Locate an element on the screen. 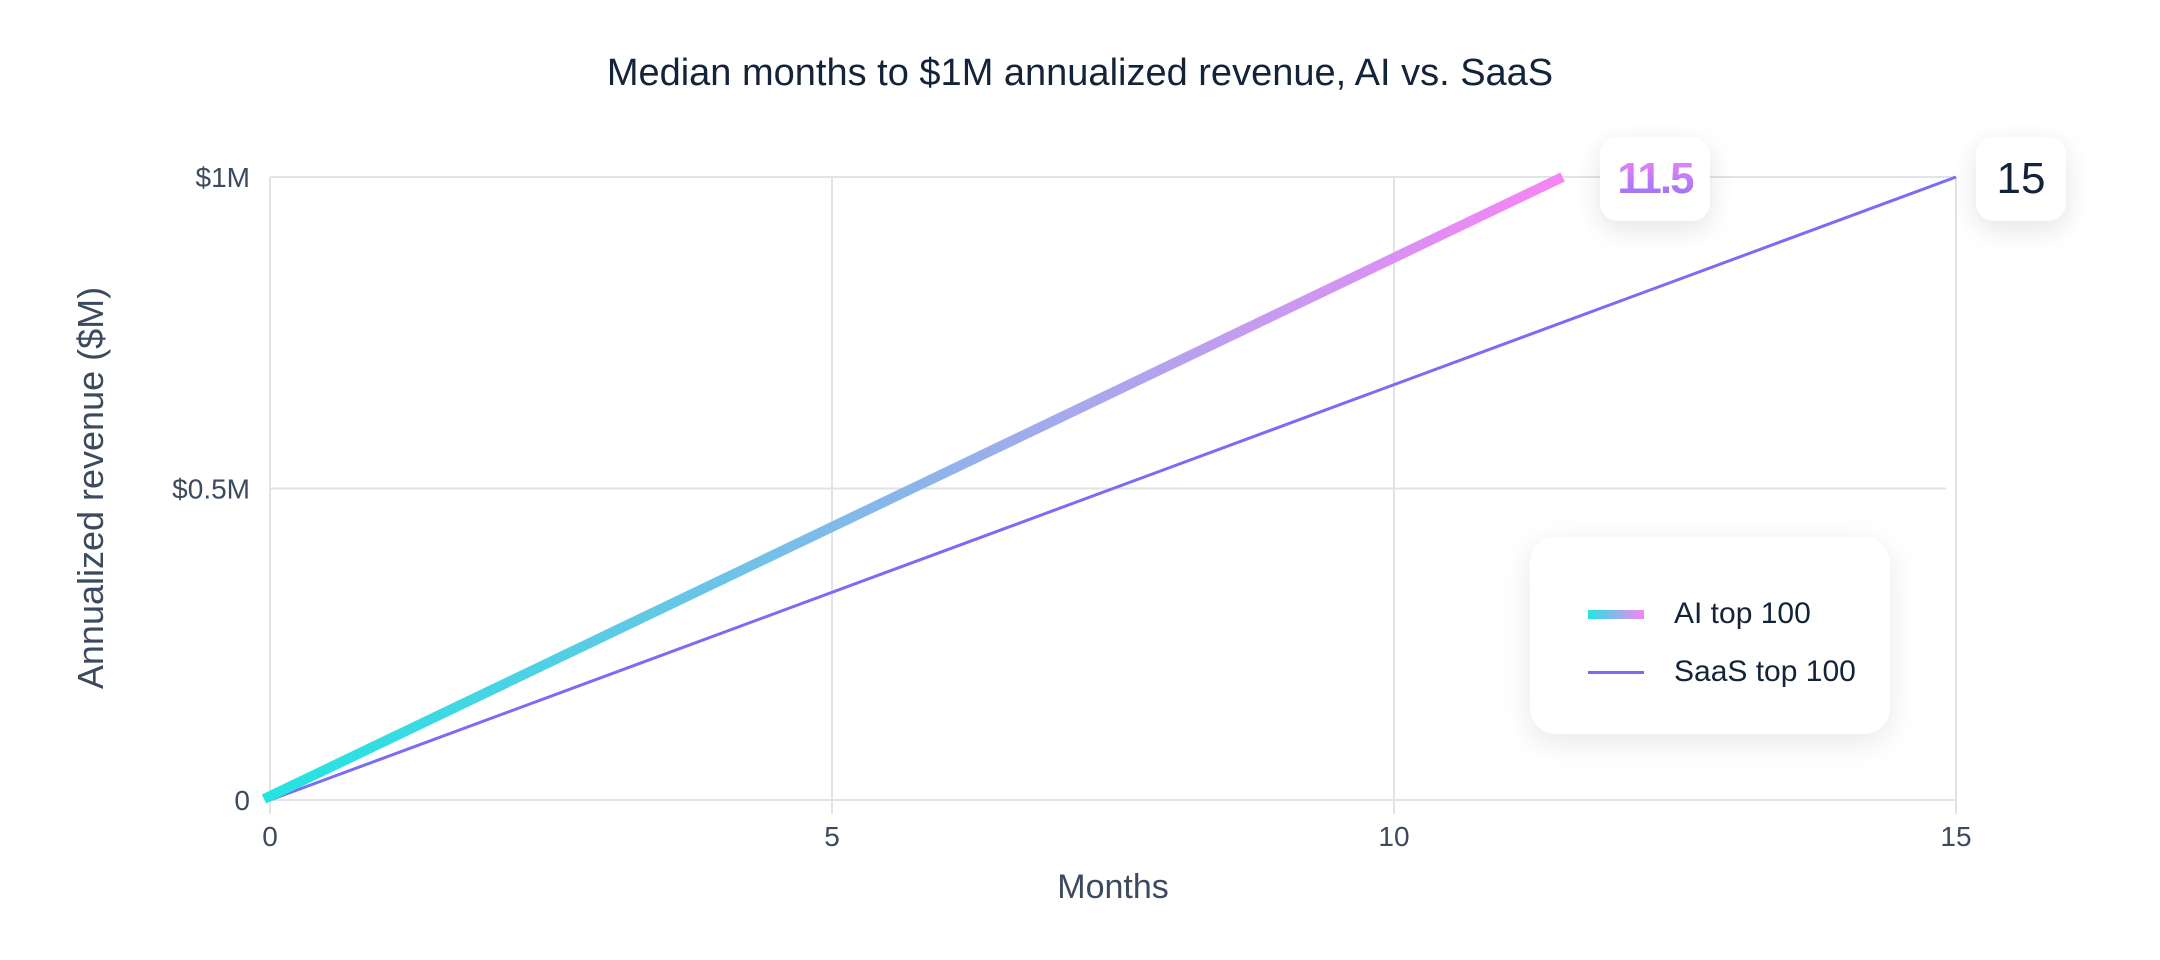 The height and width of the screenshot is (960, 2160). x-tick-label: 10 is located at coordinates (1393, 836).